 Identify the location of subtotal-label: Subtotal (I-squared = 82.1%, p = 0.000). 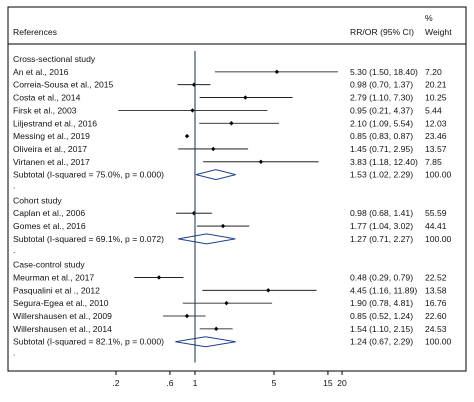
(88, 342).